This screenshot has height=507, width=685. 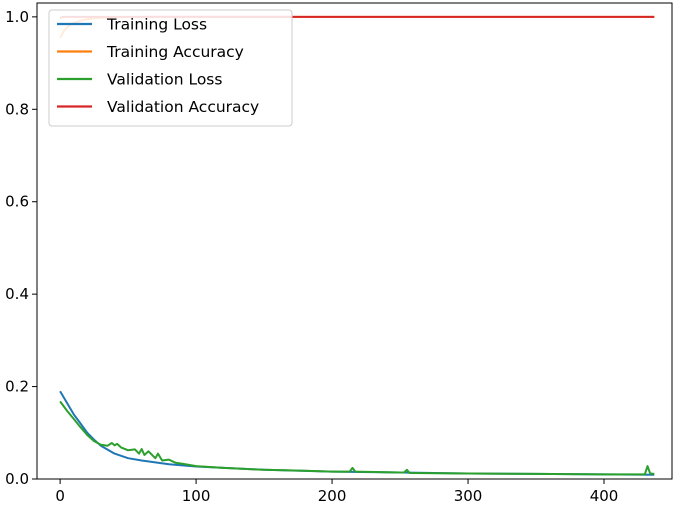 I want to click on legend-label: Training Accuracy, so click(x=175, y=52).